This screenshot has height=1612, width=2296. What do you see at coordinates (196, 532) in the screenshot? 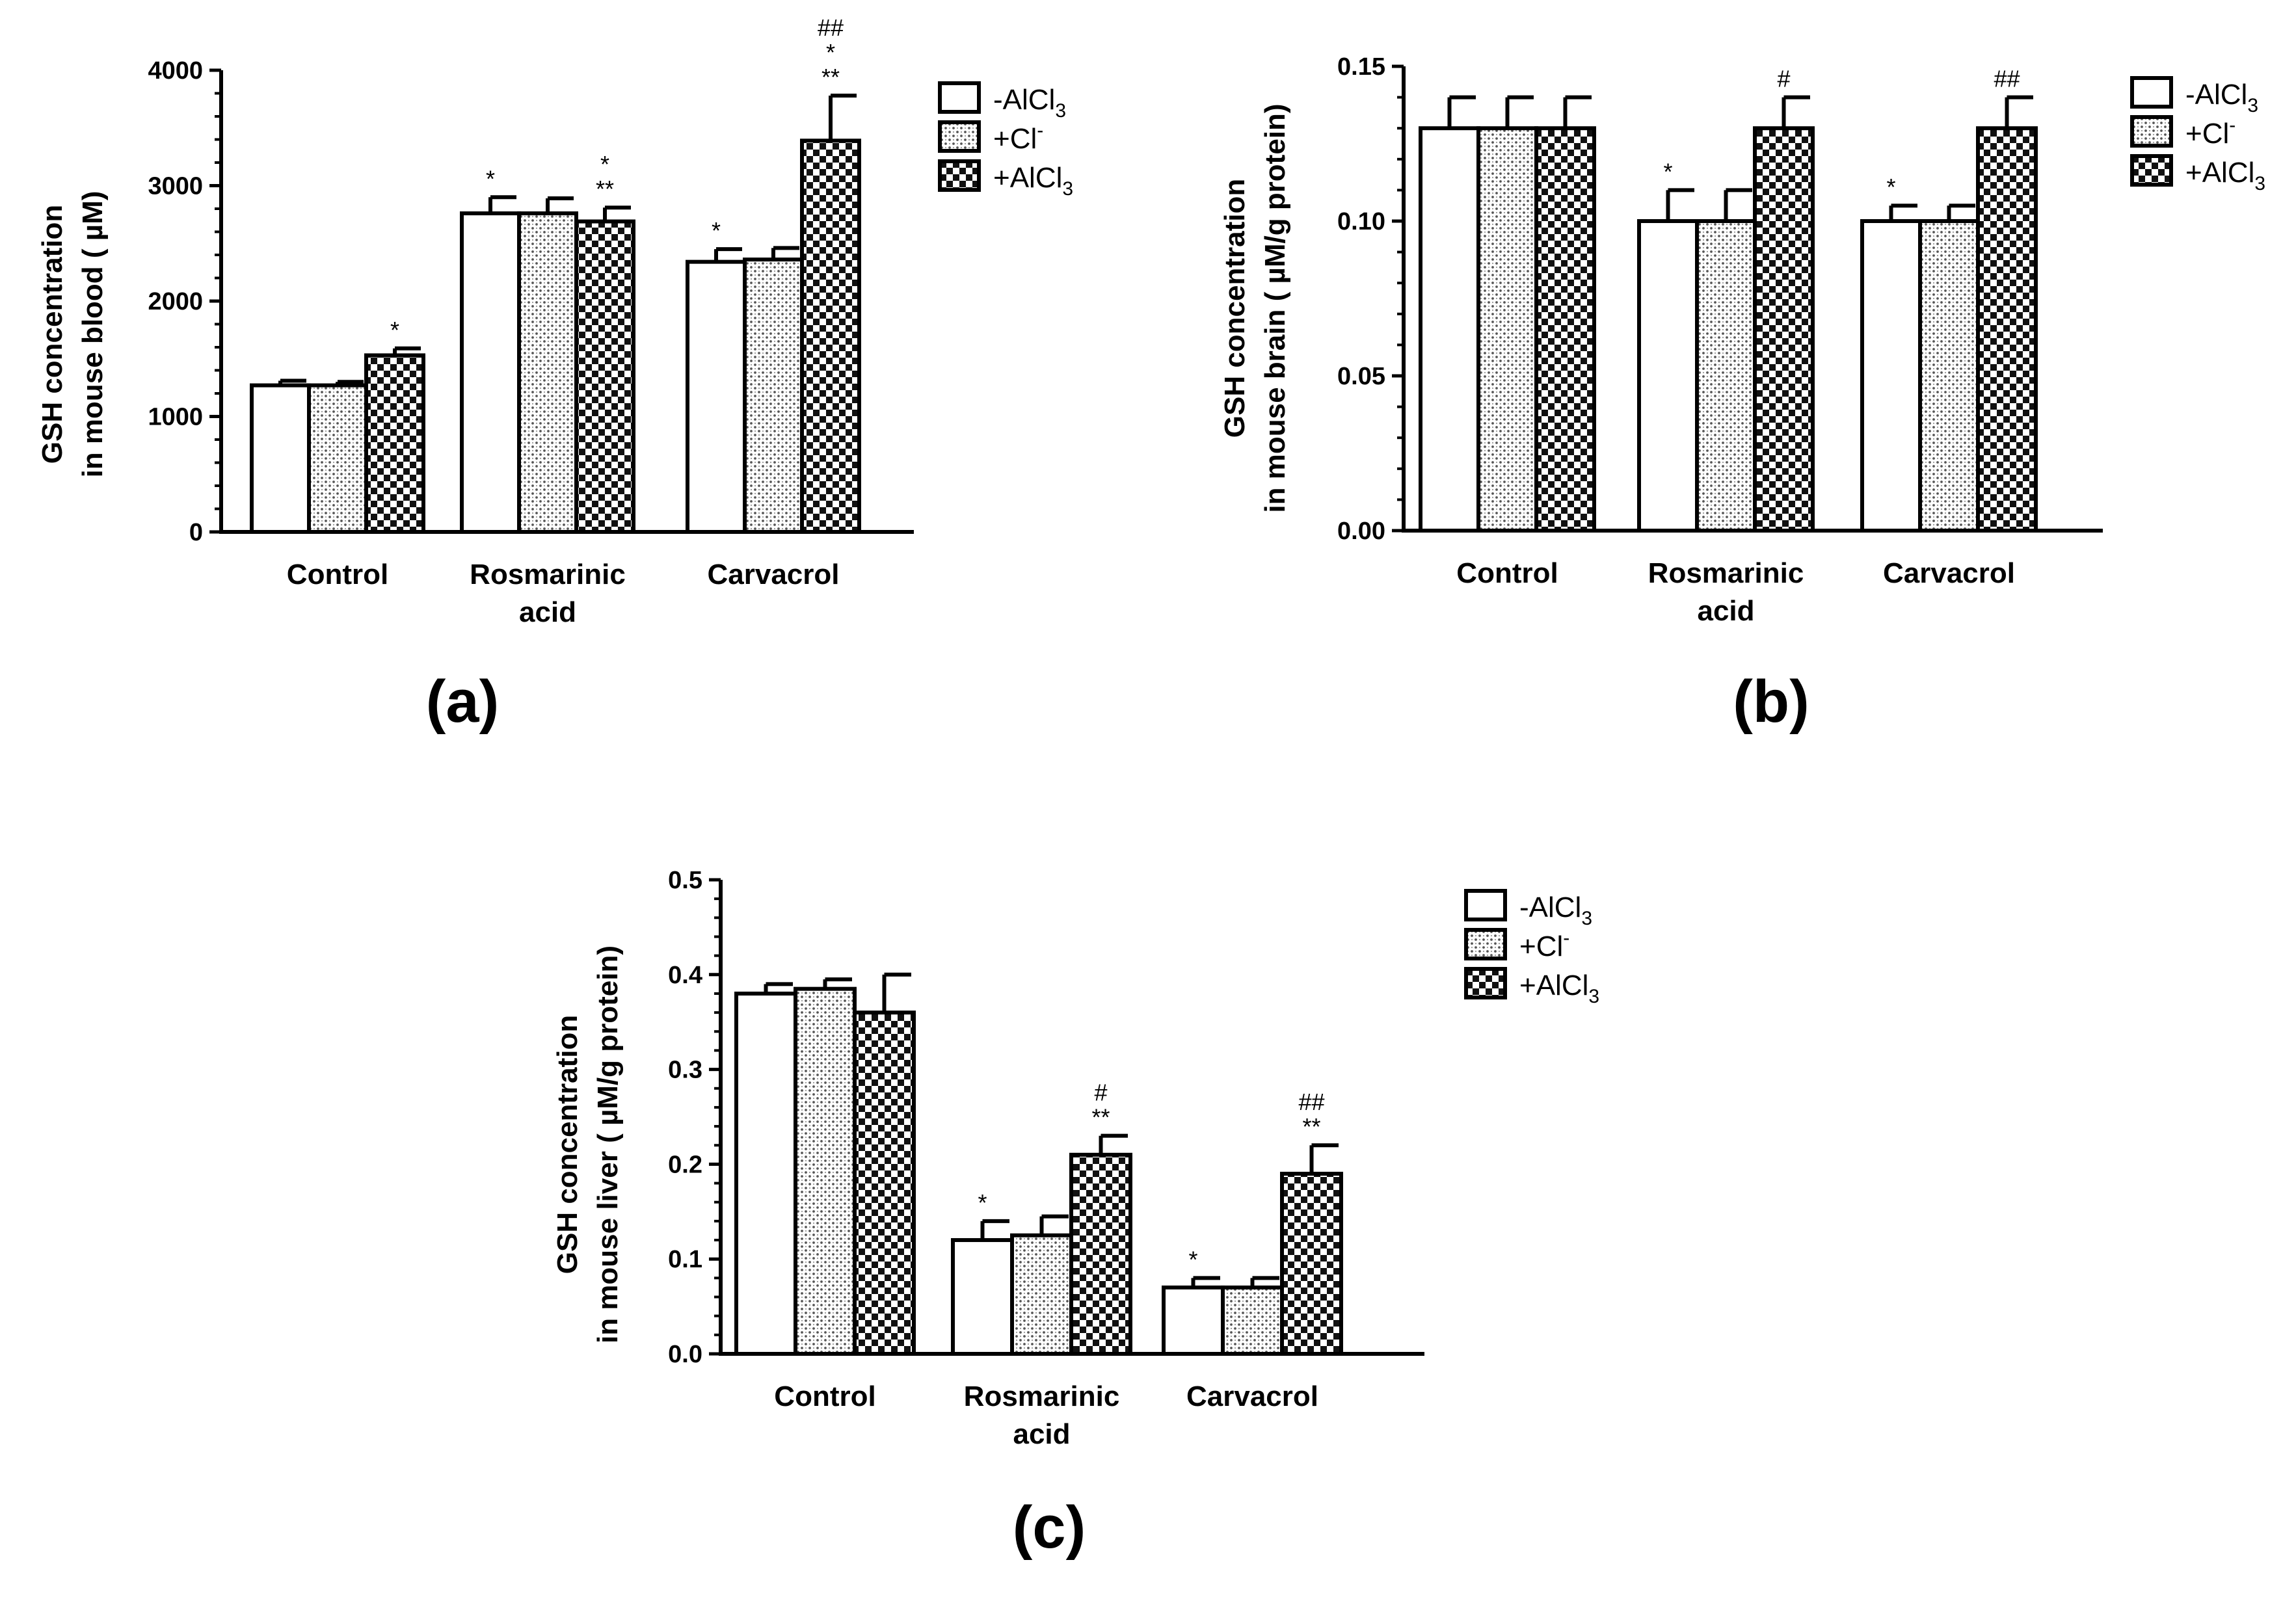
I see `y-tick-label: 0` at bounding box center [196, 532].